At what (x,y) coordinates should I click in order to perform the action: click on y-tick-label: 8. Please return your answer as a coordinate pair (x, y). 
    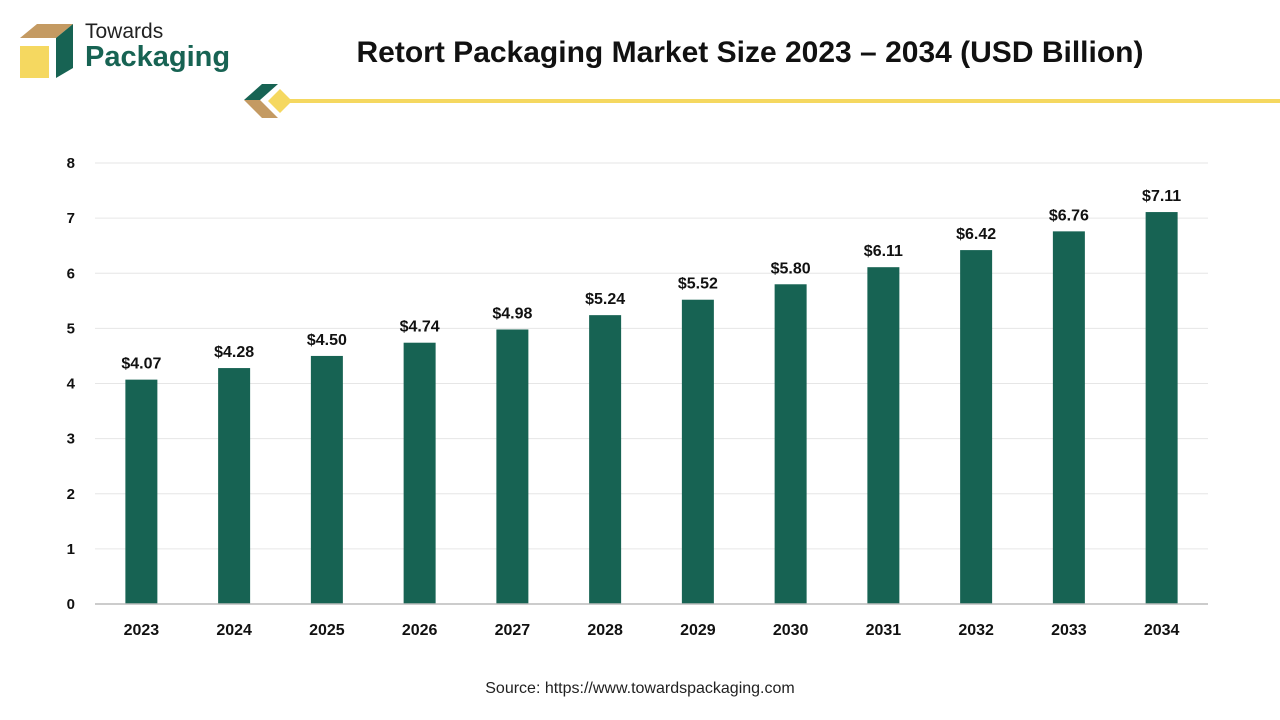
    Looking at the image, I should click on (71, 163).